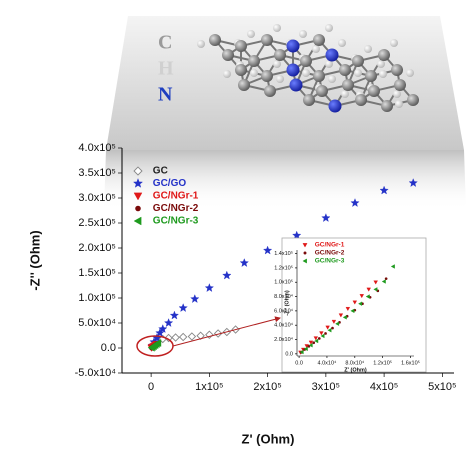  What do you see at coordinates (299, 363) in the screenshot?
I see `x-tick-label: 0.0` at bounding box center [299, 363].